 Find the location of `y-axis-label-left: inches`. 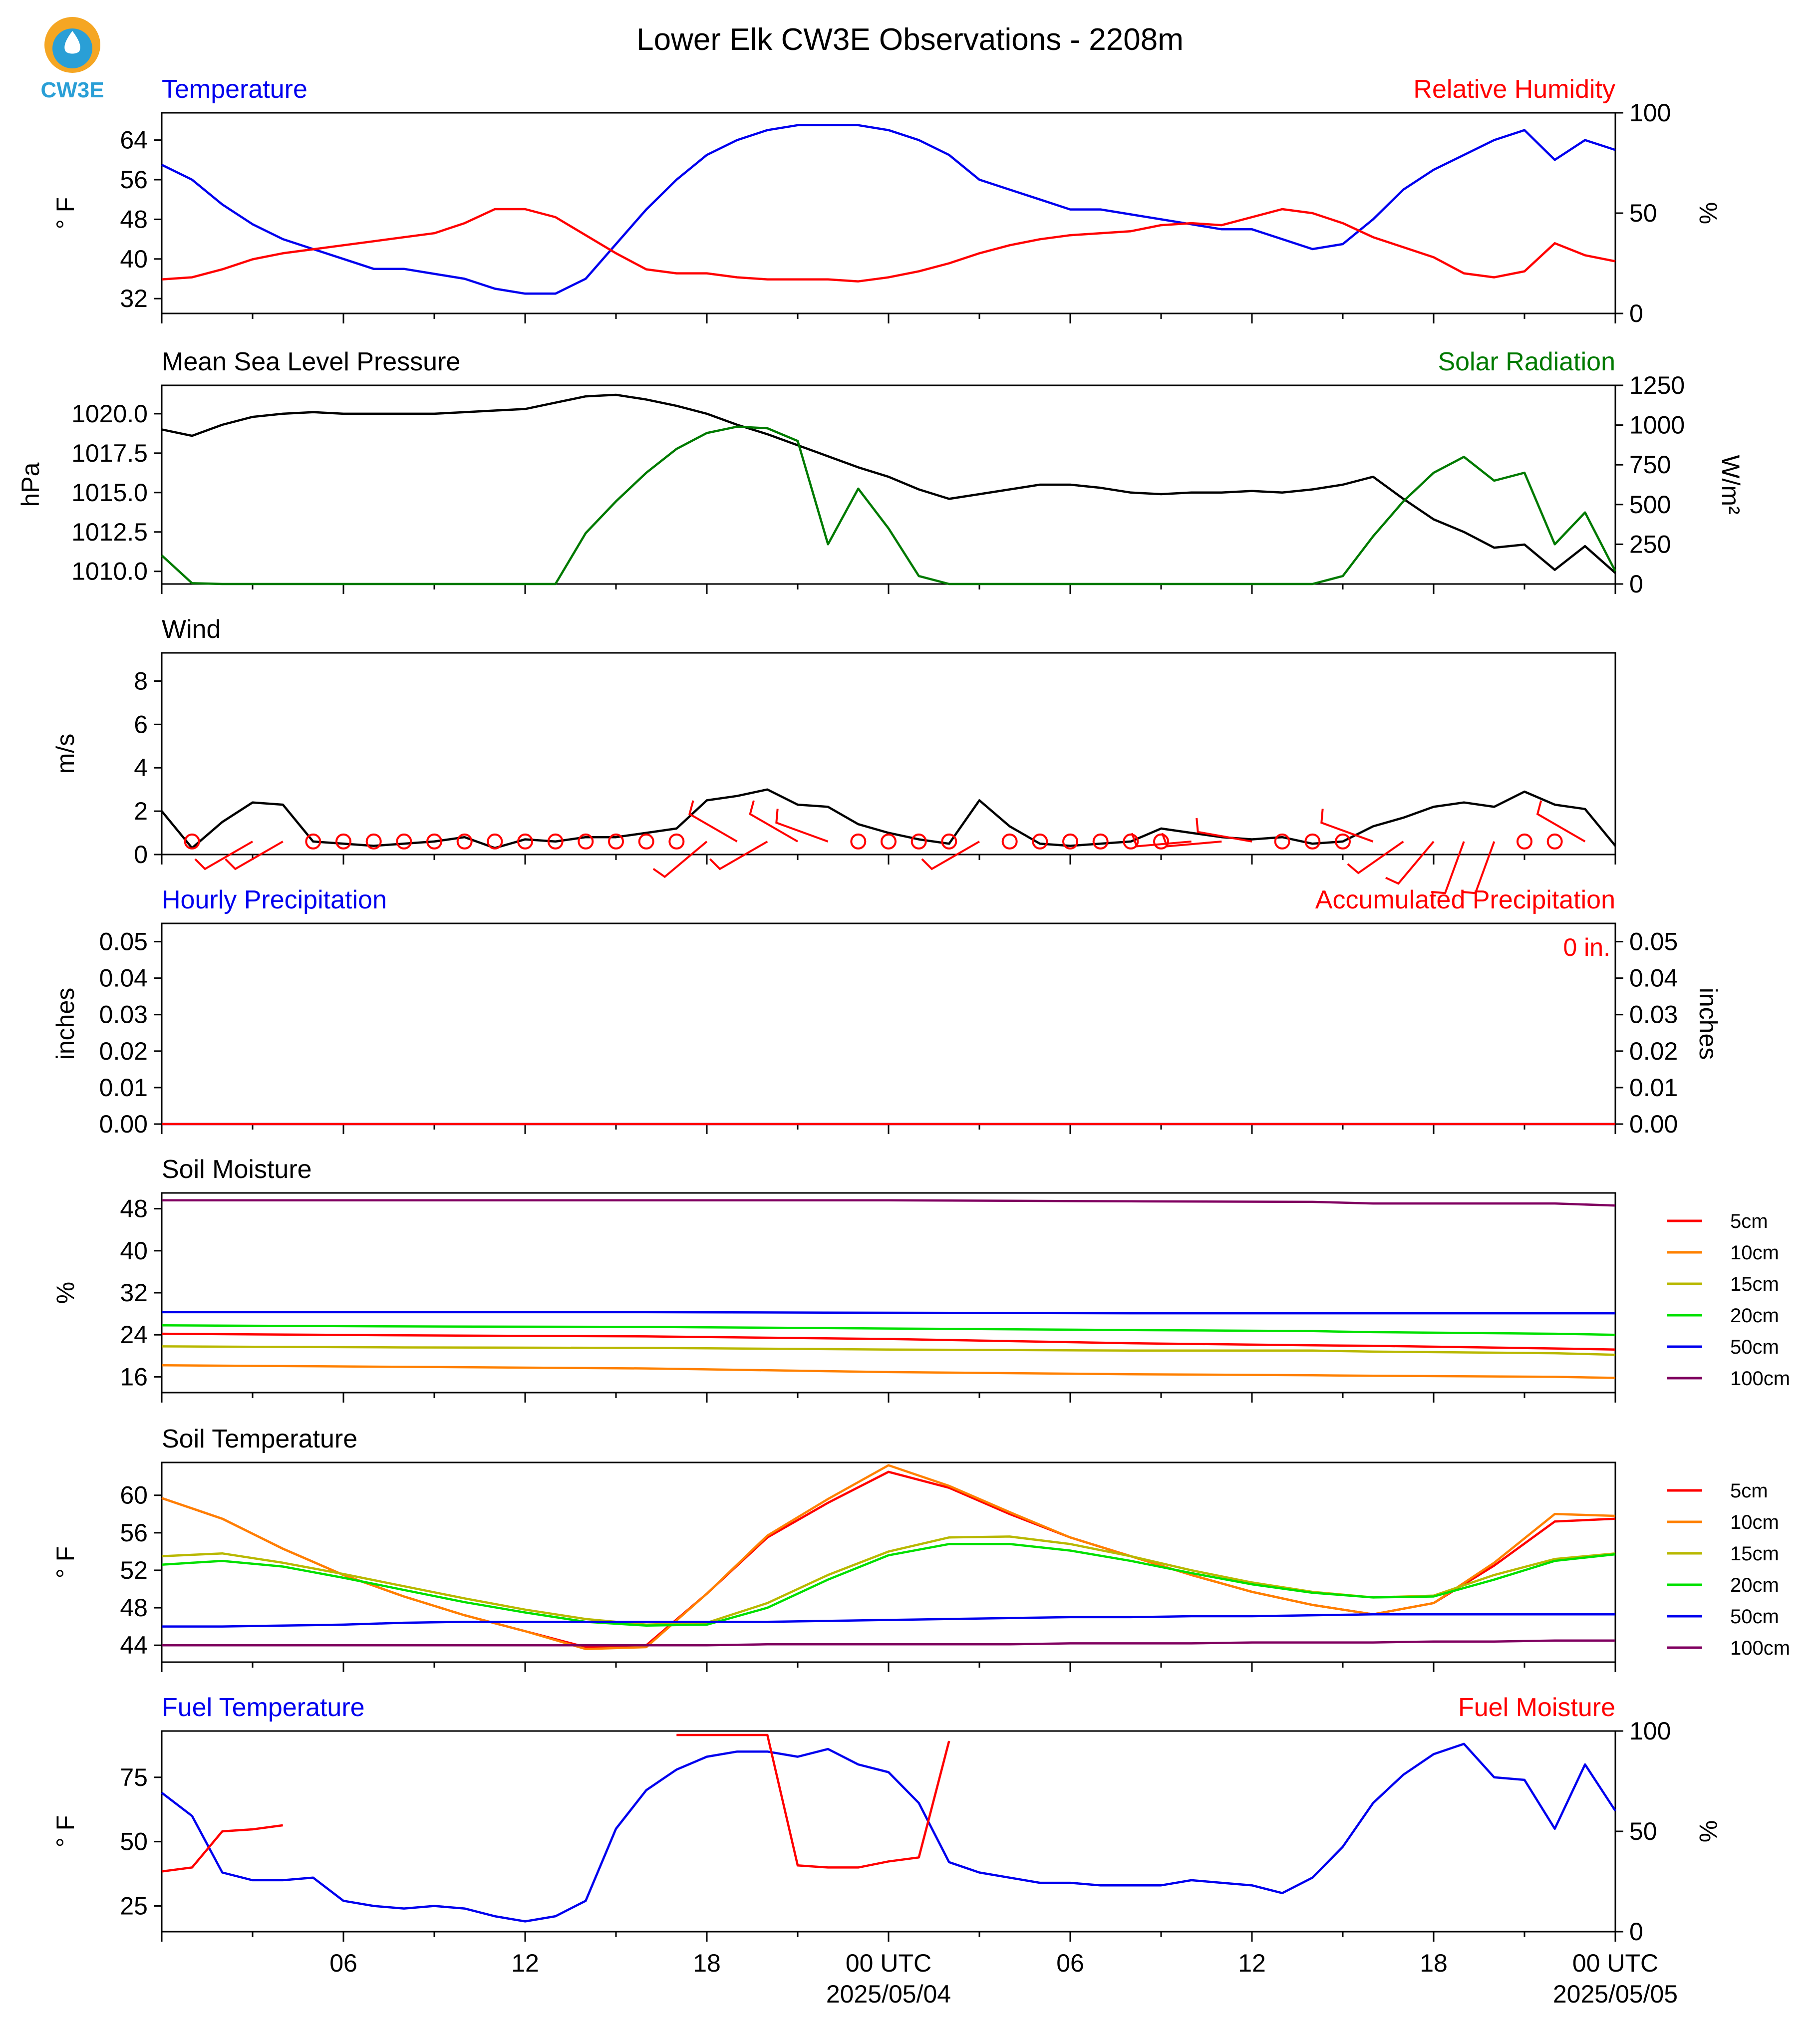

y-axis-label-left: inches is located at coordinates (65, 1024).